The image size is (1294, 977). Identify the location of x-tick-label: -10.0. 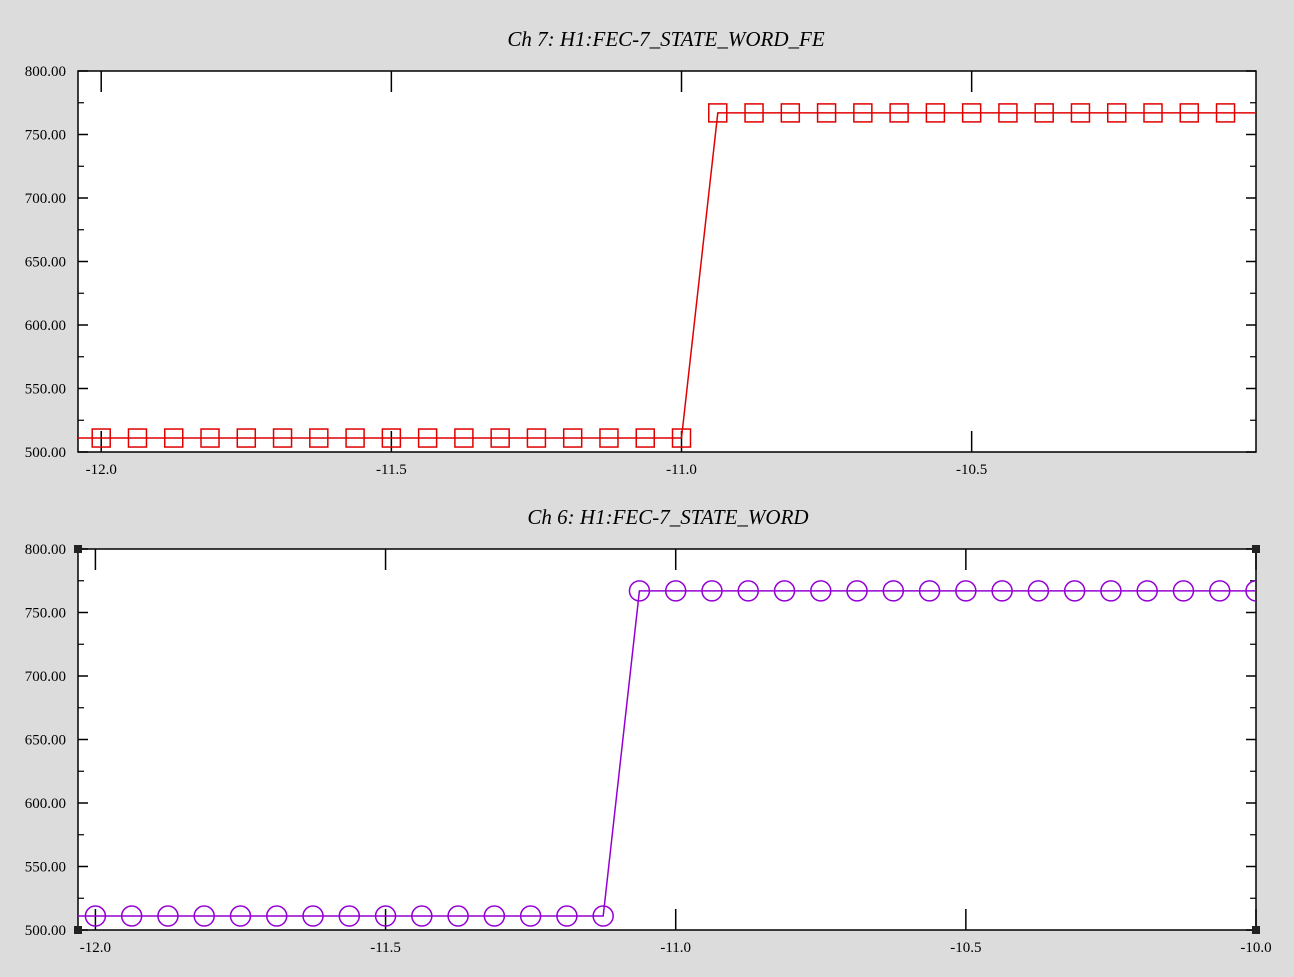
(1255, 948).